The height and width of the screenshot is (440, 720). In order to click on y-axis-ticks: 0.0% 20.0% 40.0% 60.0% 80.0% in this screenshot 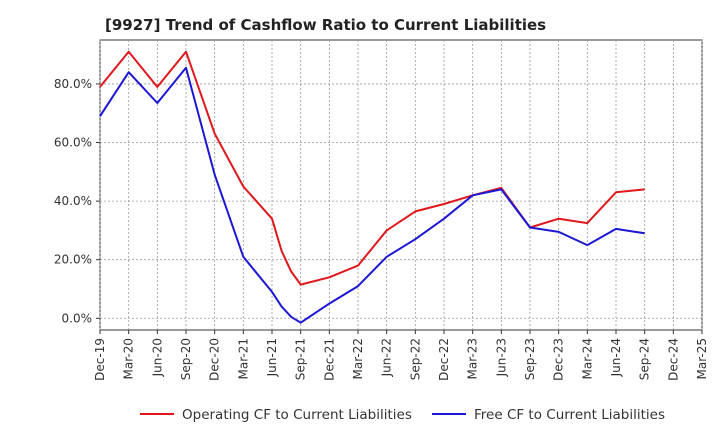, I will do `click(77, 201)`.